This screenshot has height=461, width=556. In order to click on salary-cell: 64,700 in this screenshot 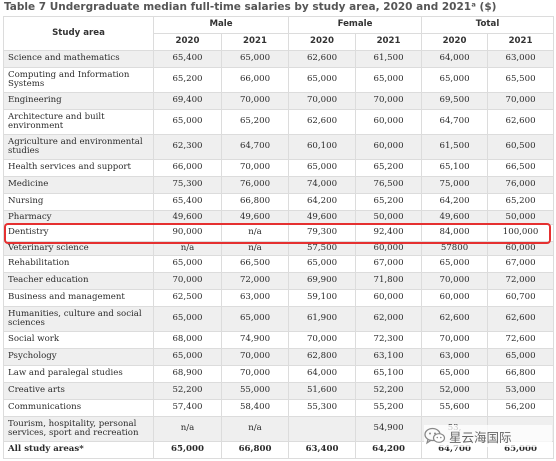, I will do `click(255, 147)`.